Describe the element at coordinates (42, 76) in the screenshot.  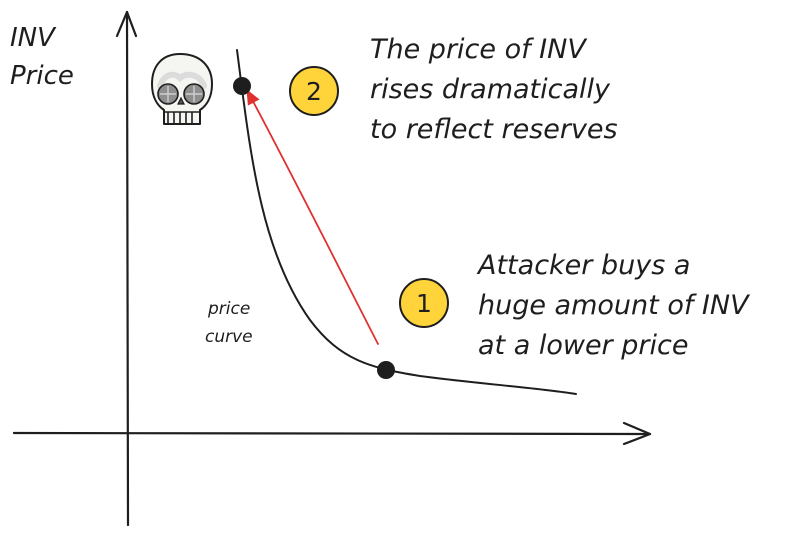
I see `y-axis-label-line-2: Price` at that location.